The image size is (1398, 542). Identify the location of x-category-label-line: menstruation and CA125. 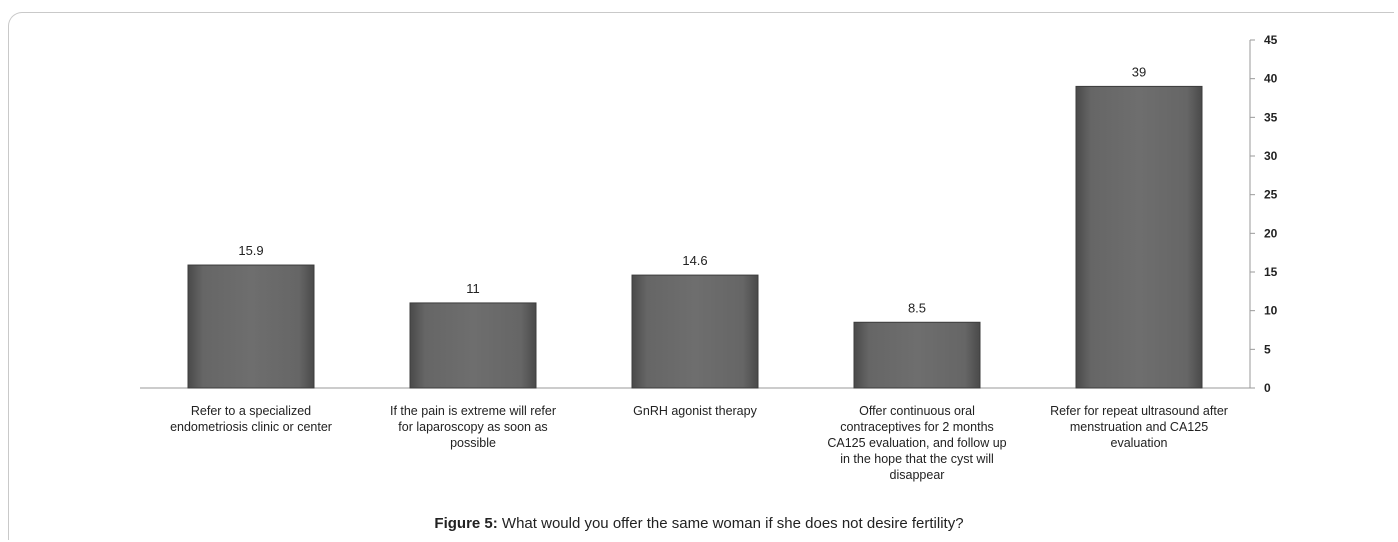
(1139, 427).